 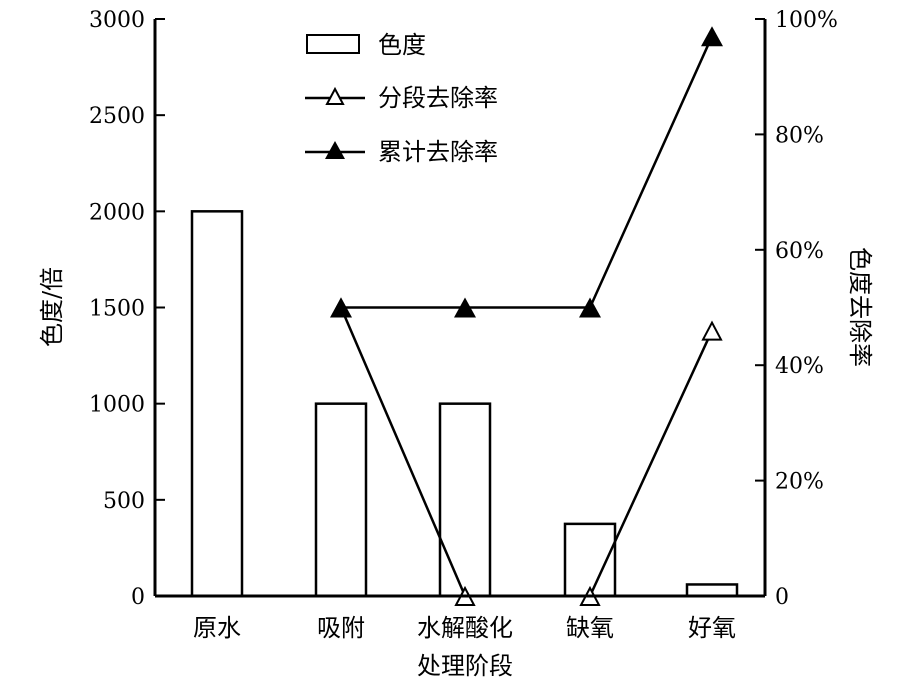 What do you see at coordinates (335, 95) in the screenshot?
I see `legend-open-triangle-icon` at bounding box center [335, 95].